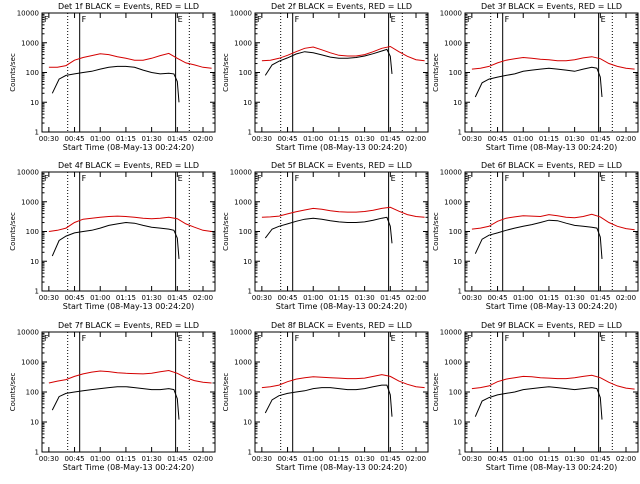  I want to click on chart-title: Det 6f BLACK = Events, RED = LLD, so click(551, 165).